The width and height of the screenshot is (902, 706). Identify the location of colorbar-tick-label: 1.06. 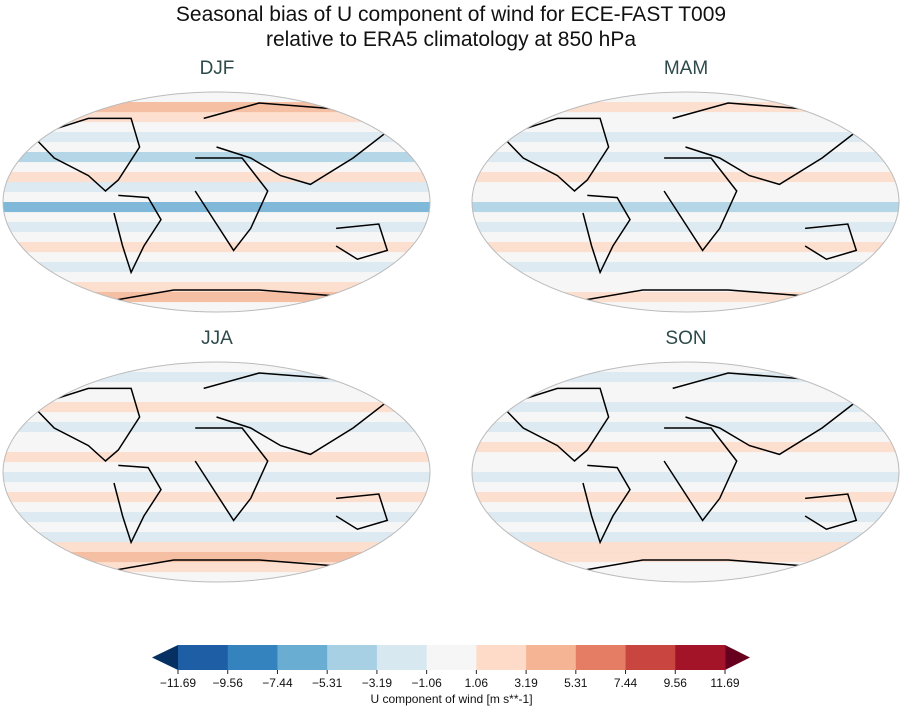
(477, 683).